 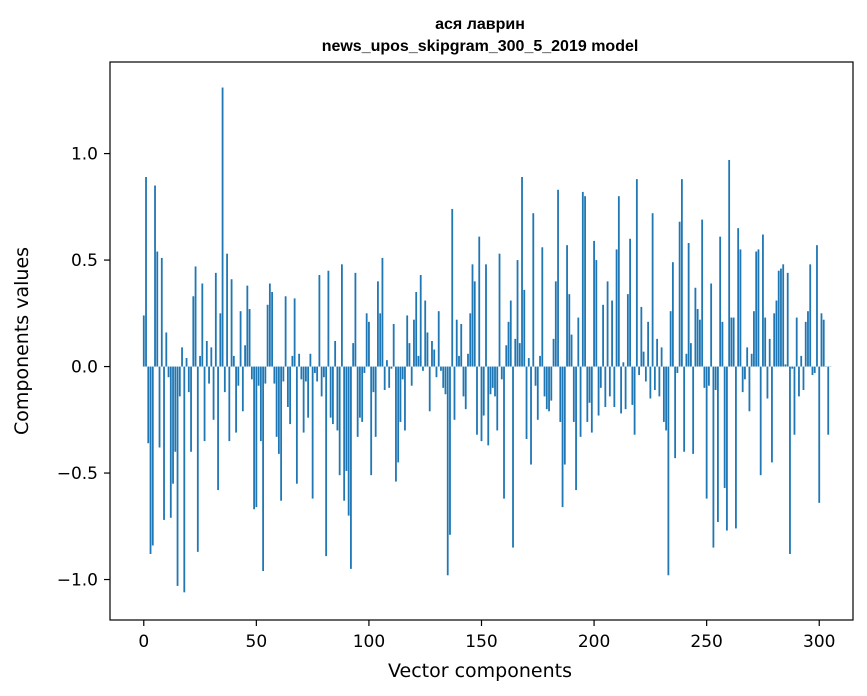 I want to click on y-tick-label: 0.5, so click(x=84, y=261).